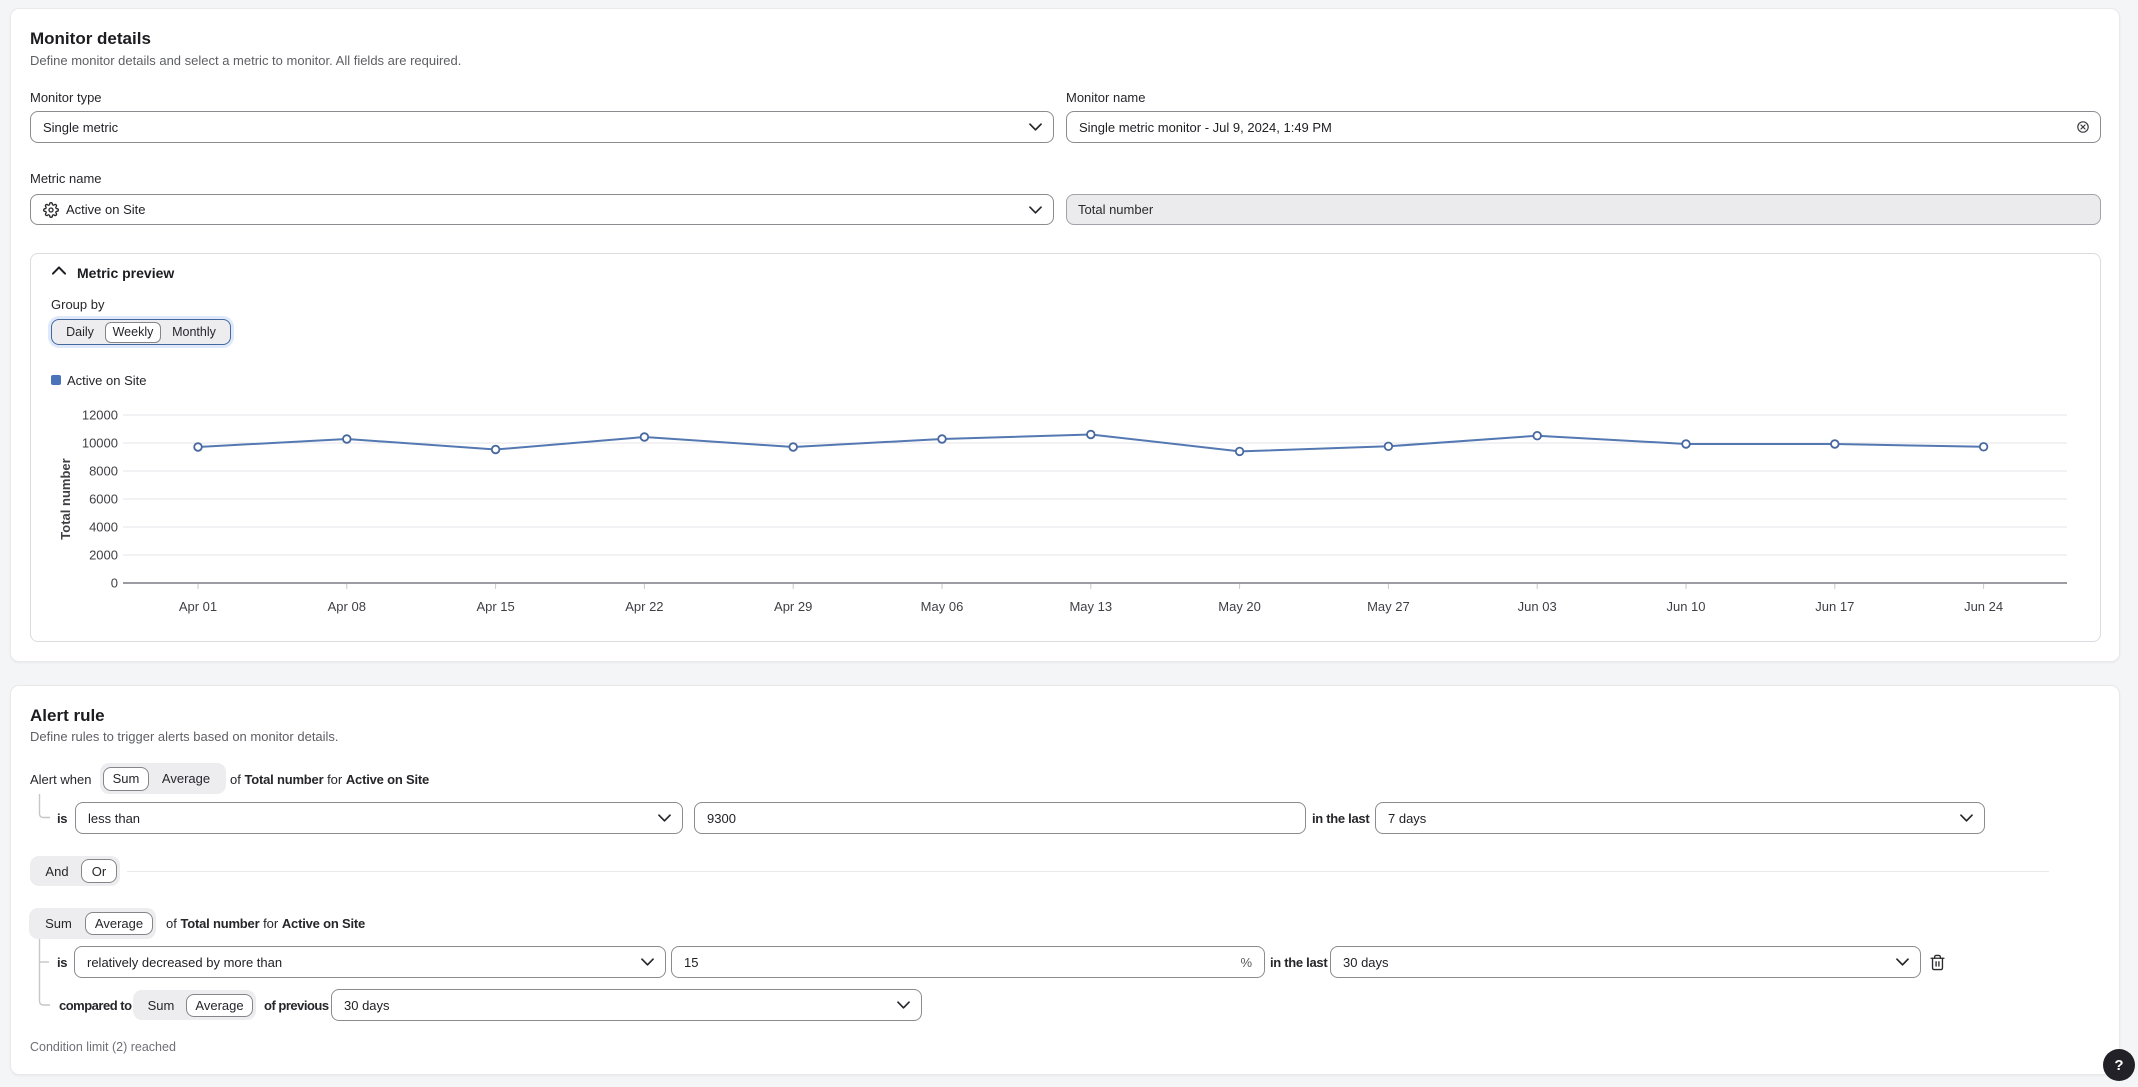 Image resolution: width=2138 pixels, height=1087 pixels. What do you see at coordinates (103, 527) in the screenshot?
I see `svg-text: 4000` at bounding box center [103, 527].